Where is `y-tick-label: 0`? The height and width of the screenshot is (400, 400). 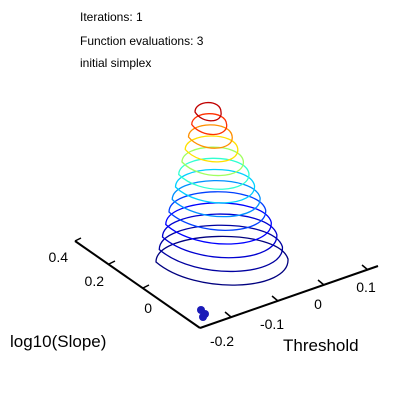
y-tick-label: 0 is located at coordinates (148, 308).